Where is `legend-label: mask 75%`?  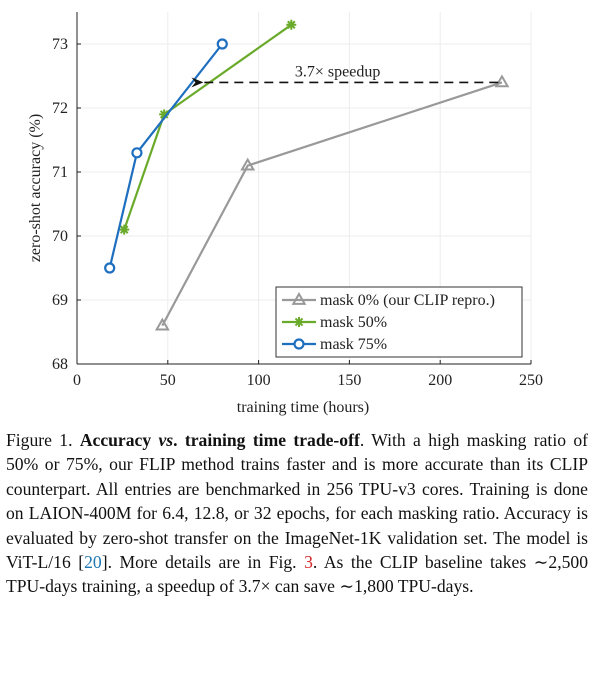
legend-label: mask 75% is located at coordinates (353, 344).